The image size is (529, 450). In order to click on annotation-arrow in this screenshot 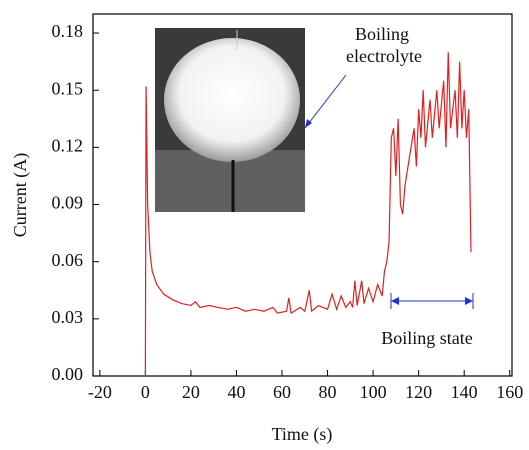, I will do `click(325, 101)`.